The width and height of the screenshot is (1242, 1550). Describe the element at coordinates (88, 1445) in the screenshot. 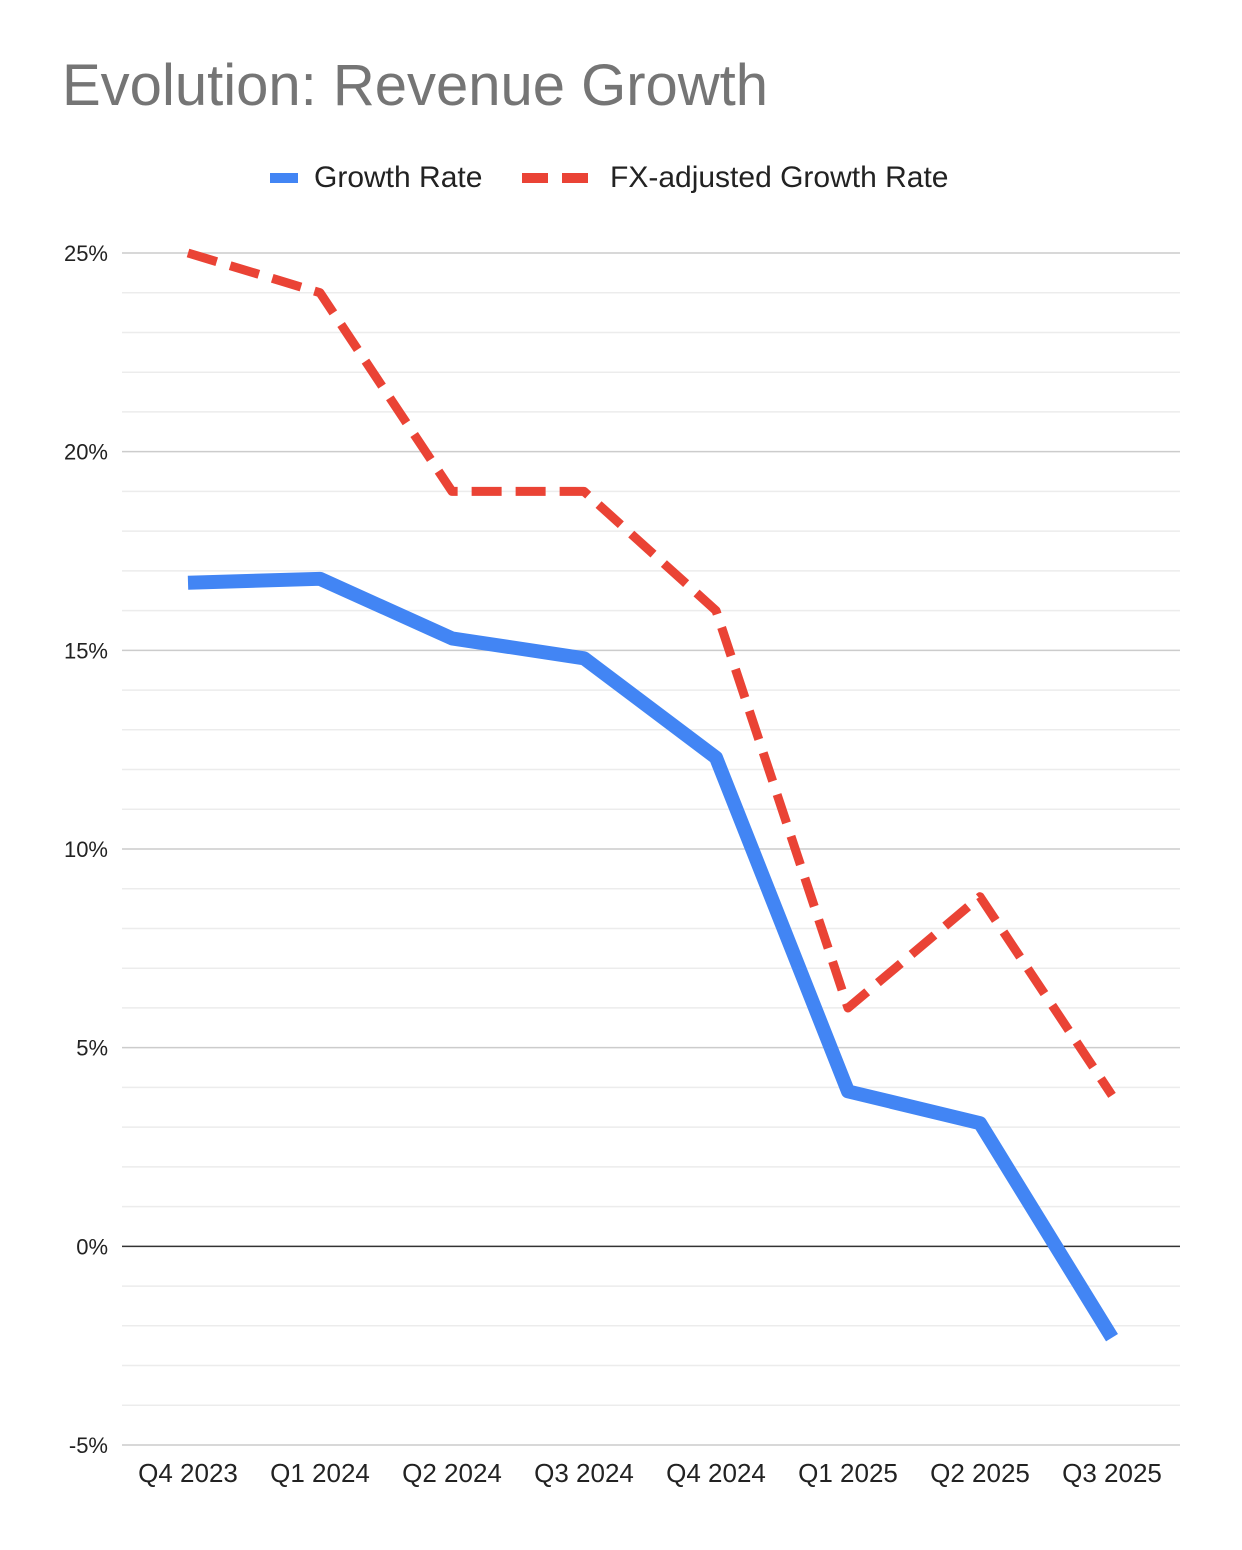

I see `y-tick-label: -5%` at that location.